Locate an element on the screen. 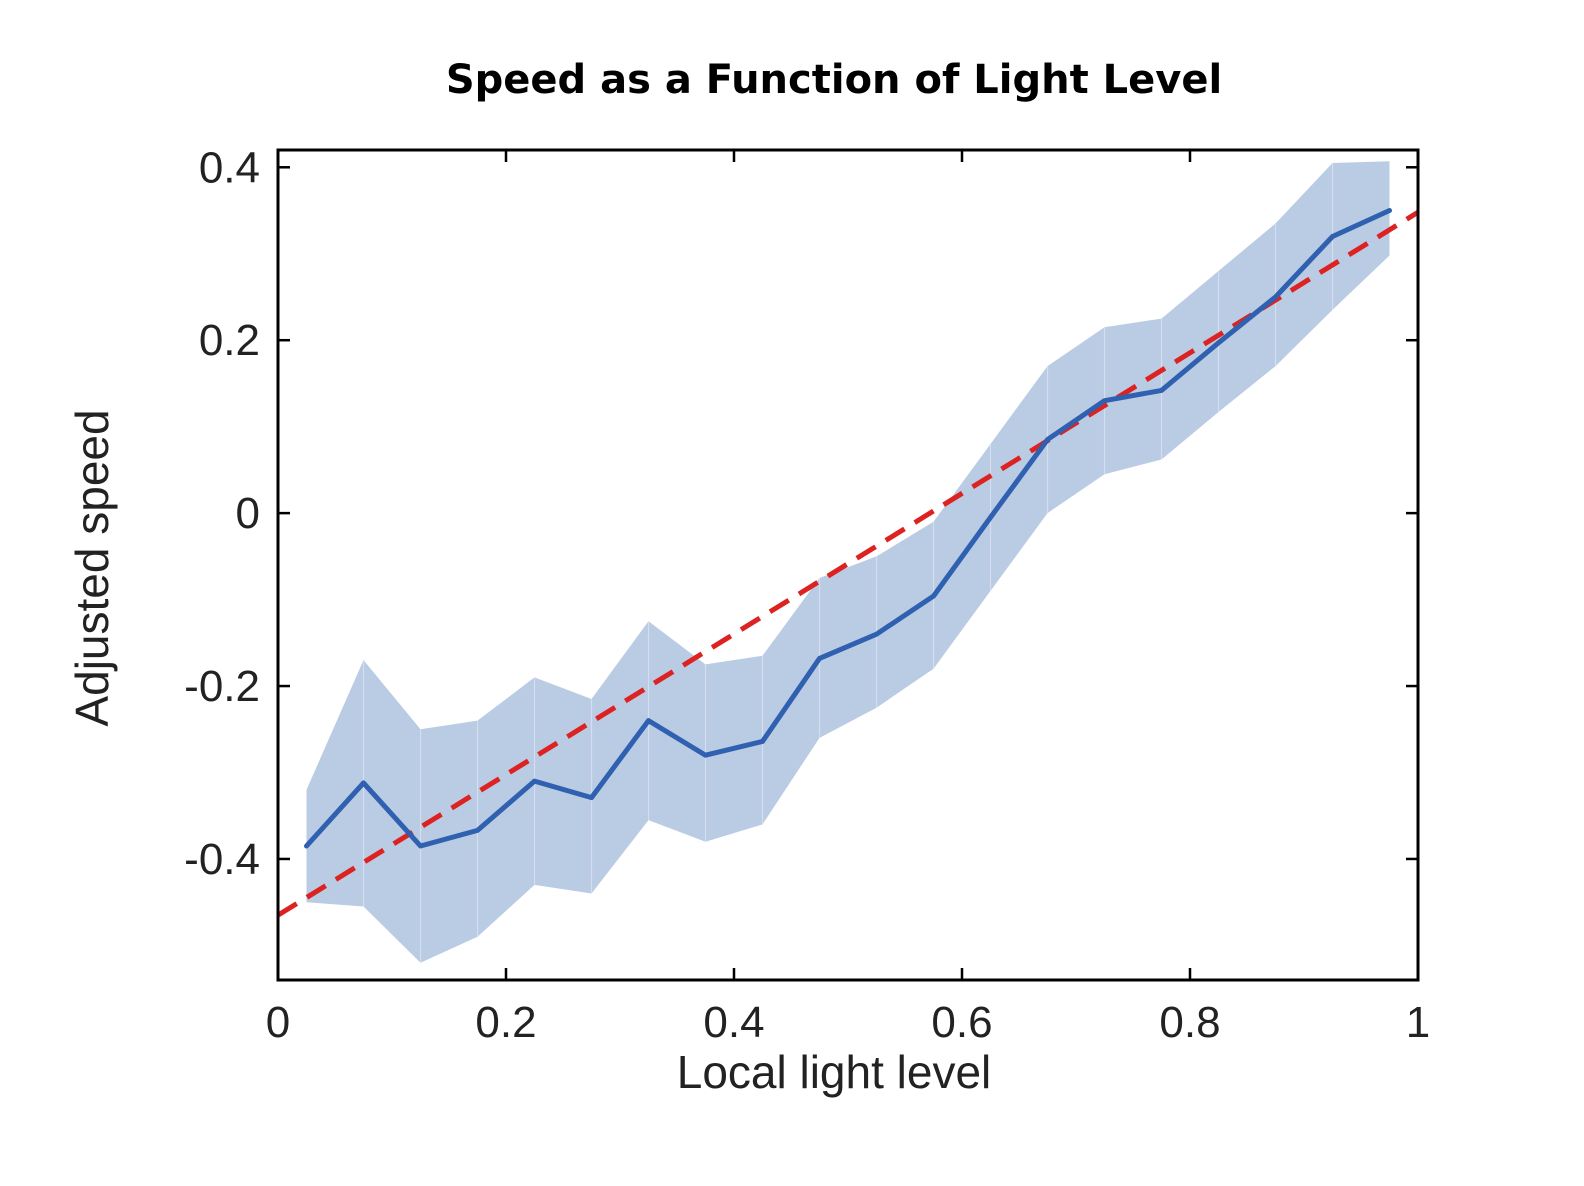 The width and height of the screenshot is (1584, 1186). x-tick-label: 1 is located at coordinates (1418, 1022).